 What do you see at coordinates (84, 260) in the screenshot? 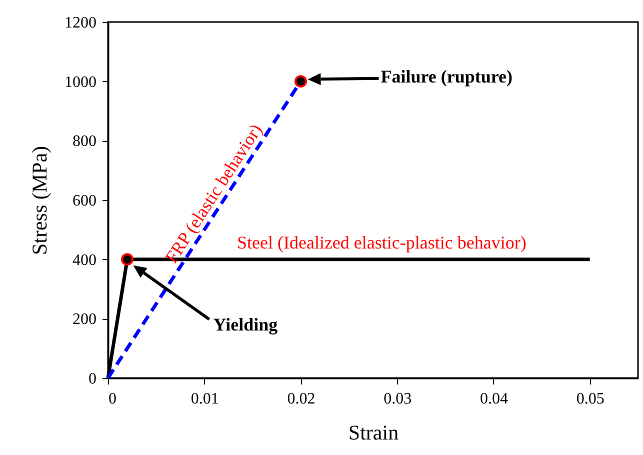
I see `y-tick-label: 400` at bounding box center [84, 260].